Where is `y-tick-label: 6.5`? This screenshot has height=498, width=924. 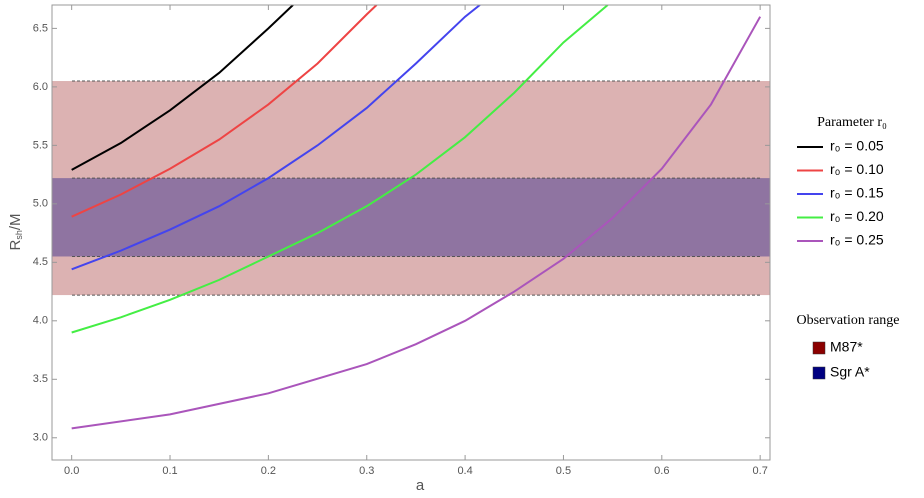
y-tick-label: 6.5 is located at coordinates (40, 28).